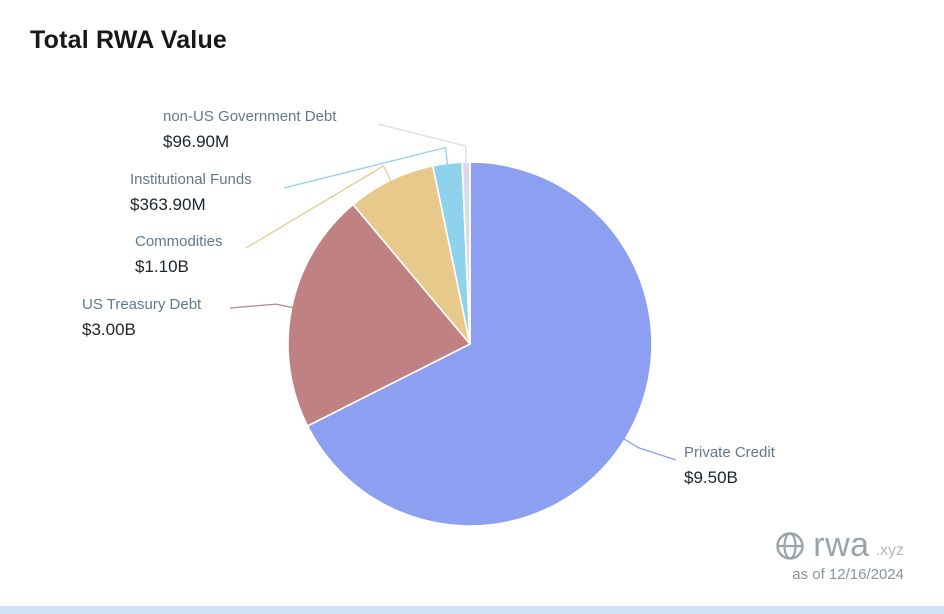 The width and height of the screenshot is (944, 614). I want to click on slice-name: non-US Government Debt, so click(250, 116).